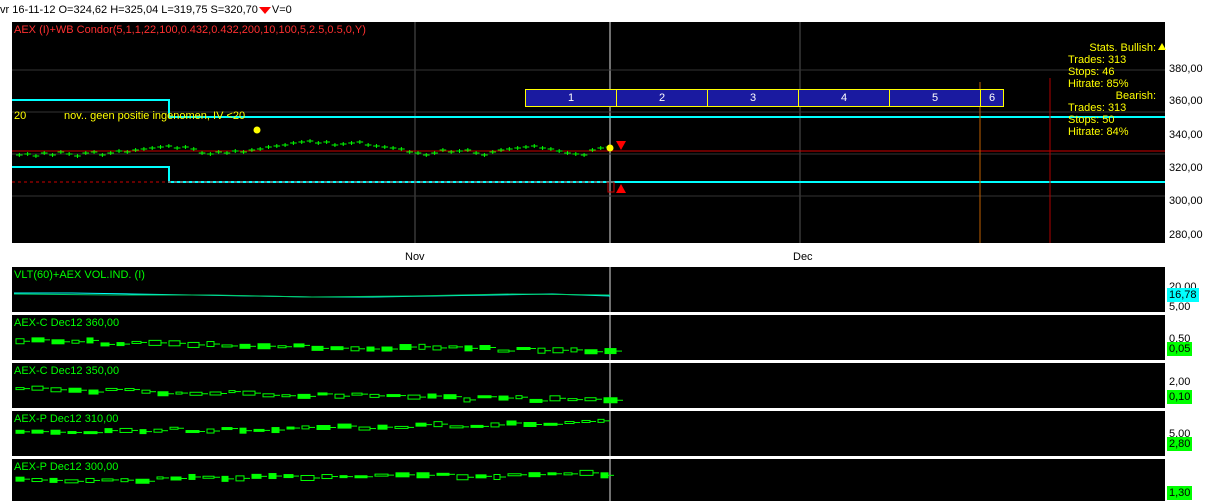 The width and height of the screenshot is (1215, 501). What do you see at coordinates (79, 275) in the screenshot?
I see `vlt-title: VLT(60)+AEX VOL.IND. (I)` at bounding box center [79, 275].